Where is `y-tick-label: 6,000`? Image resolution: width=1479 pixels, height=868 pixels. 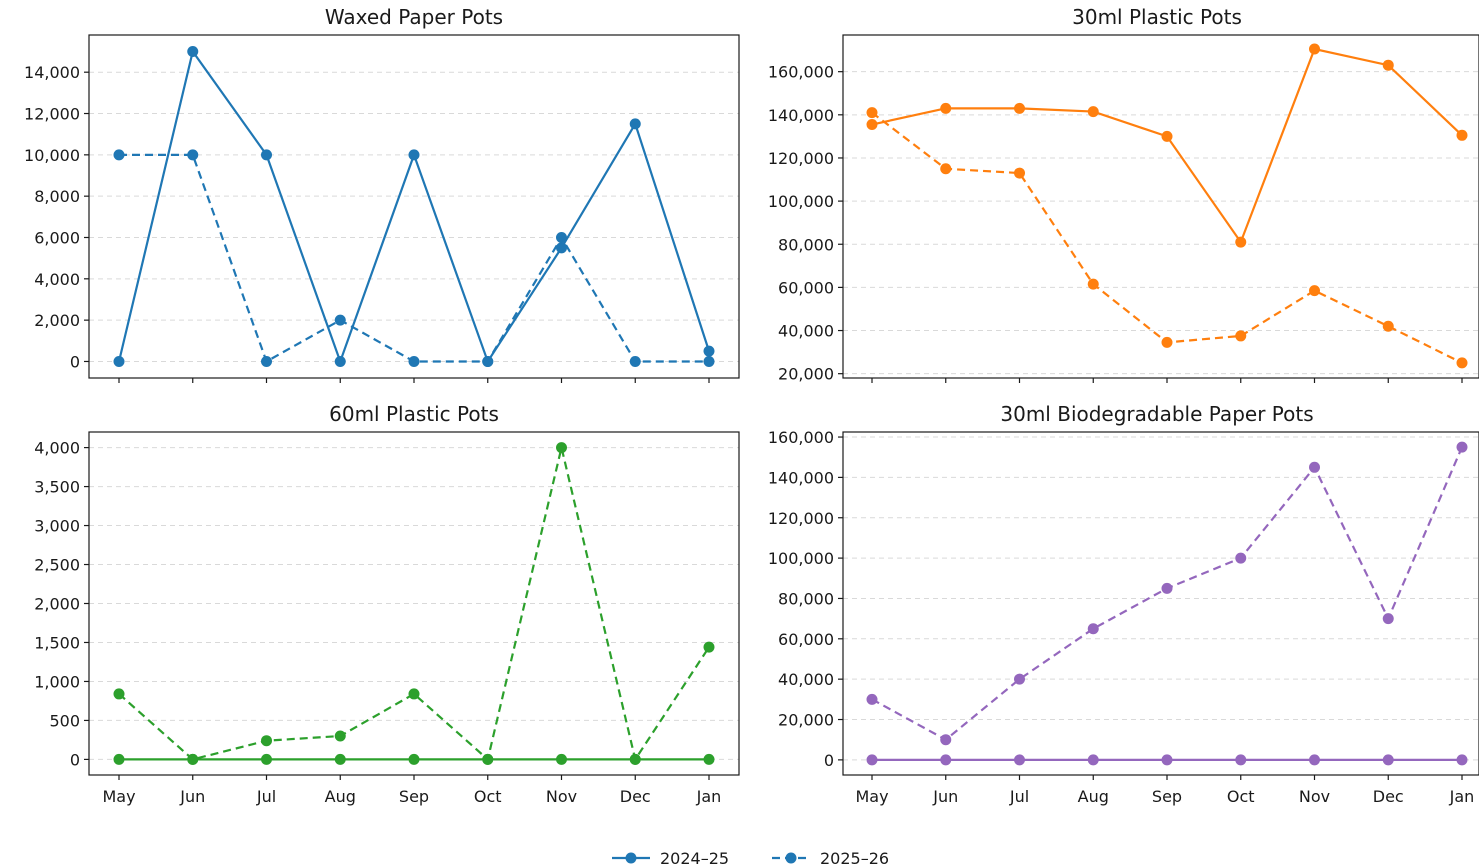
y-tick-label: 6,000 is located at coordinates (57, 237).